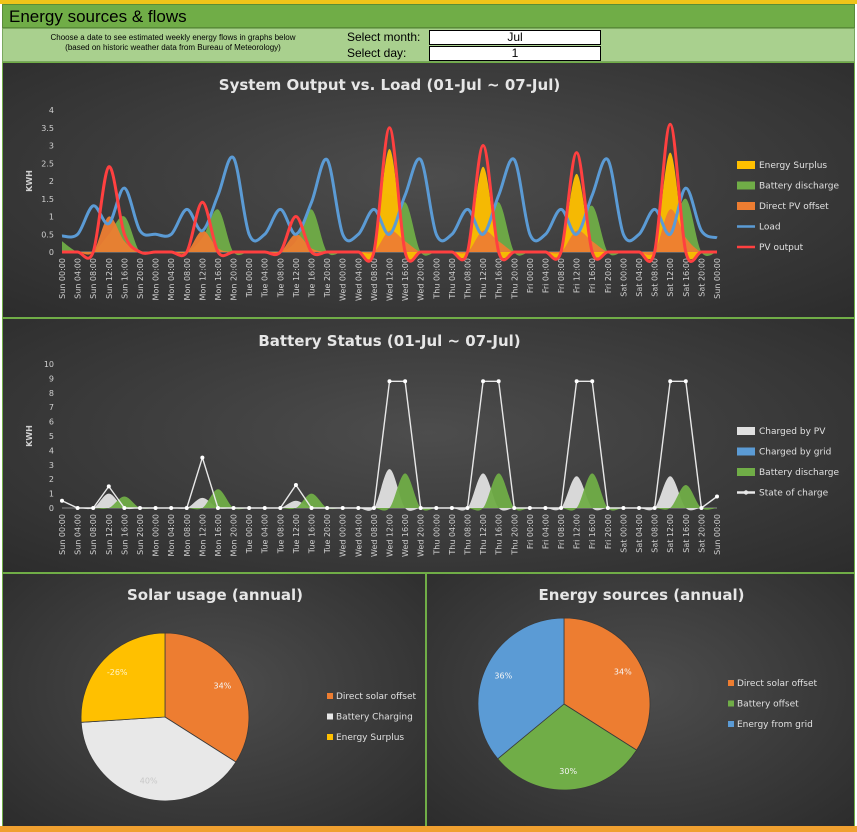 This screenshot has width=857, height=832. I want to click on legend-label: State of charge, so click(794, 494).